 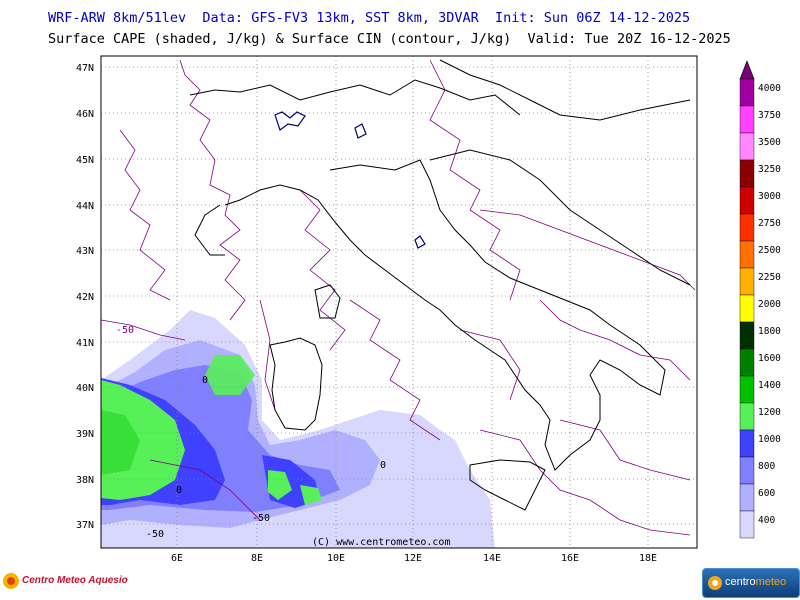 I want to click on colorbar-level-label: 2000, so click(x=769, y=304).